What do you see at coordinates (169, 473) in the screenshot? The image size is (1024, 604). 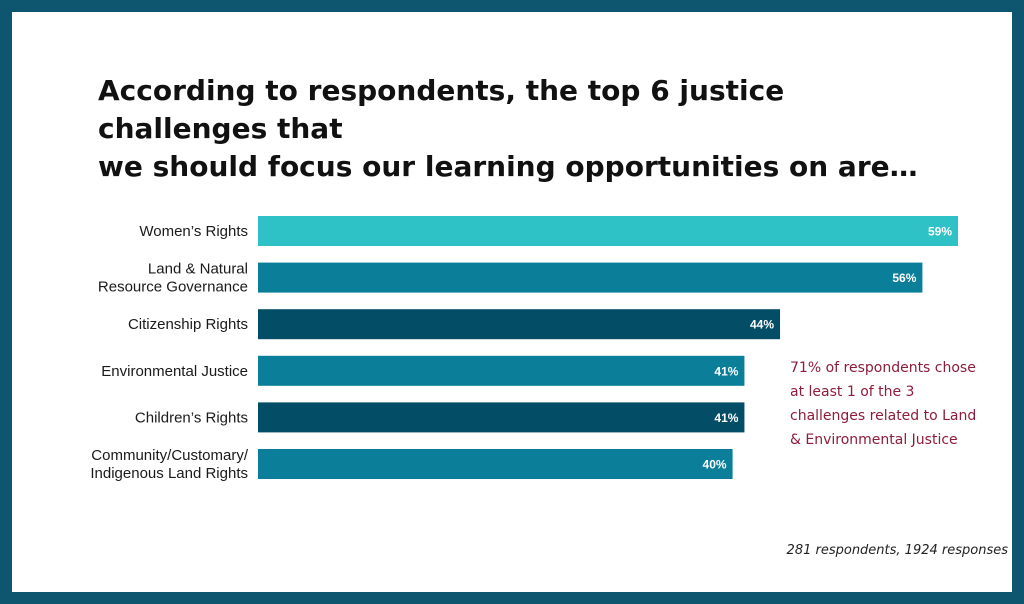 I see `category-label-6-line-2: Indigenous Land Rights` at bounding box center [169, 473].